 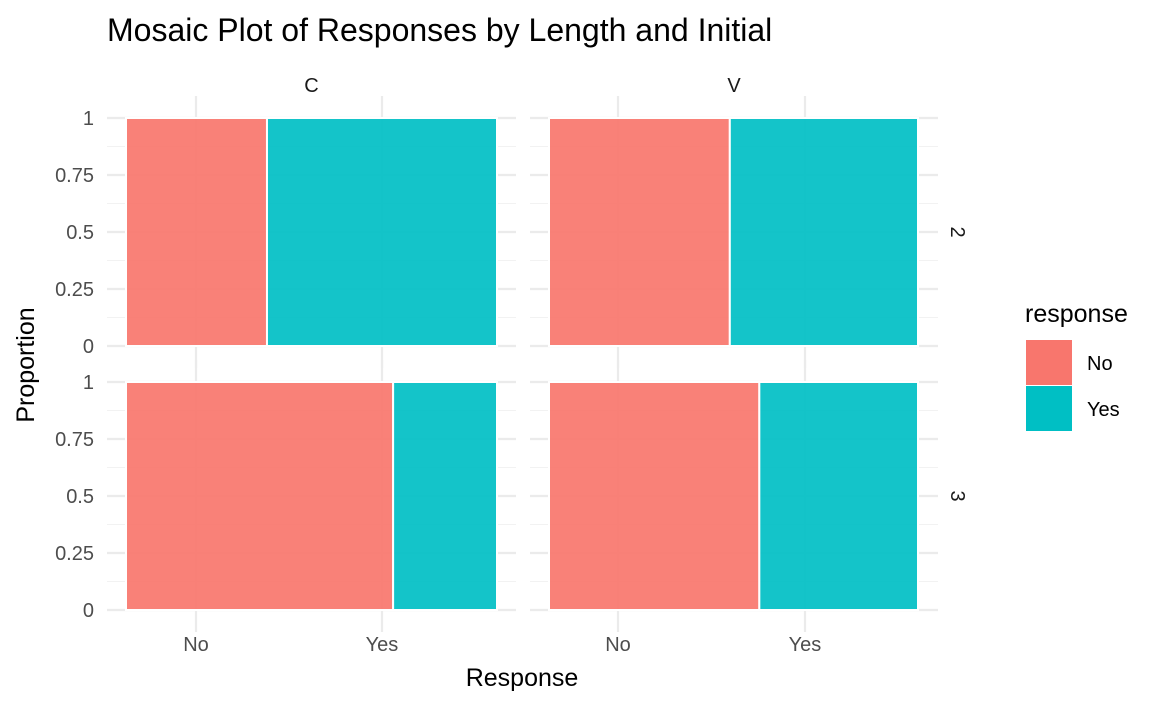 What do you see at coordinates (734, 86) in the screenshot?
I see `facet-column-label: V` at bounding box center [734, 86].